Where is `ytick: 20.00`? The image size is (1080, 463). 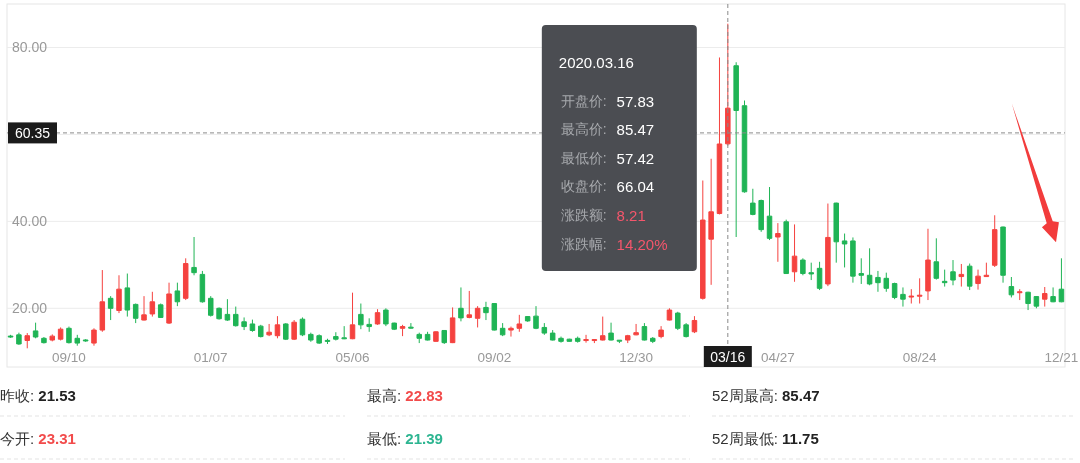 ytick: 20.00 is located at coordinates (30, 308).